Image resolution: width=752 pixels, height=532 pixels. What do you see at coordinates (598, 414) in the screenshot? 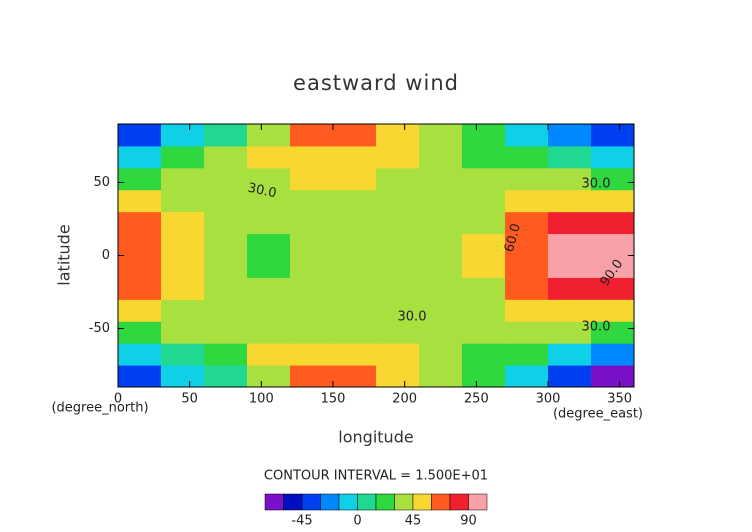
I see `x-units: (degree_east)` at bounding box center [598, 414].